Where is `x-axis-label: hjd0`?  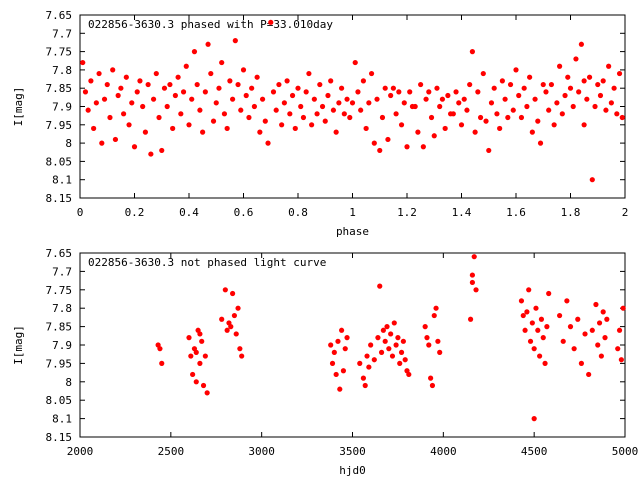 x-axis-label: hjd0 is located at coordinates (352, 470).